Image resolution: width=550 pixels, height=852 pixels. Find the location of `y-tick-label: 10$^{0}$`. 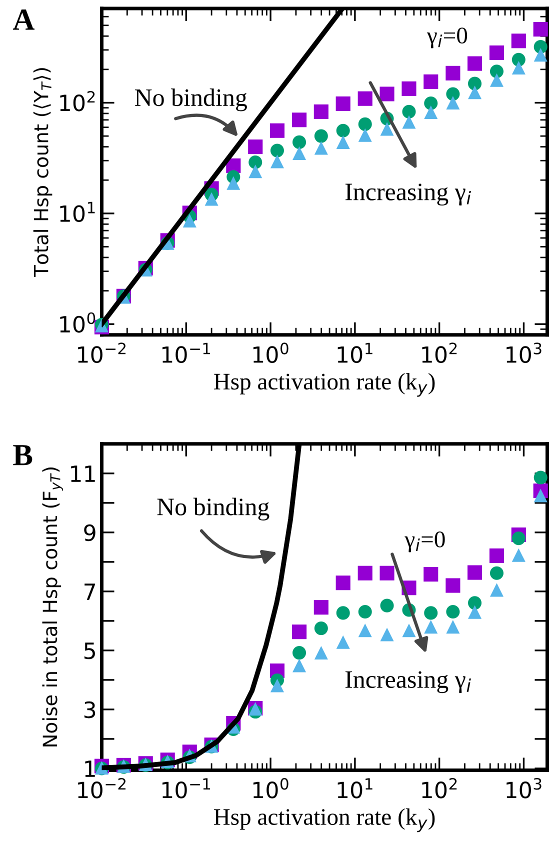

y-tick-label: 10$^{0}$ is located at coordinates (78, 322).